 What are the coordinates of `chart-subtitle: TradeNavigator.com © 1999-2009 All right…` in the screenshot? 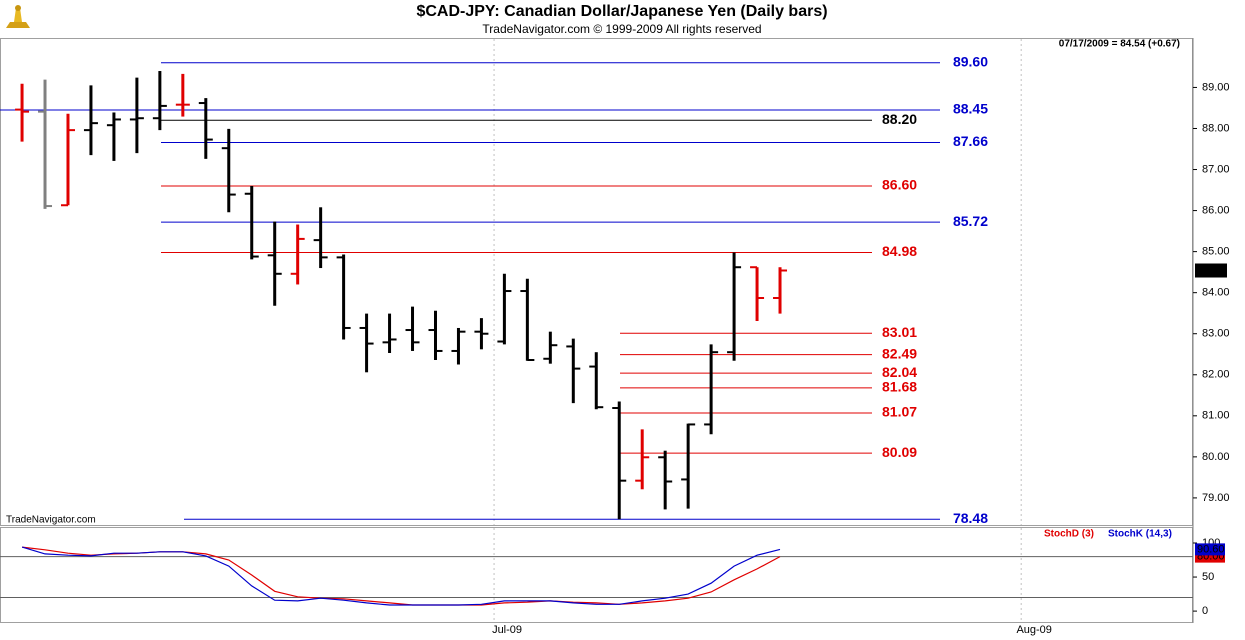 It's located at (621, 29).